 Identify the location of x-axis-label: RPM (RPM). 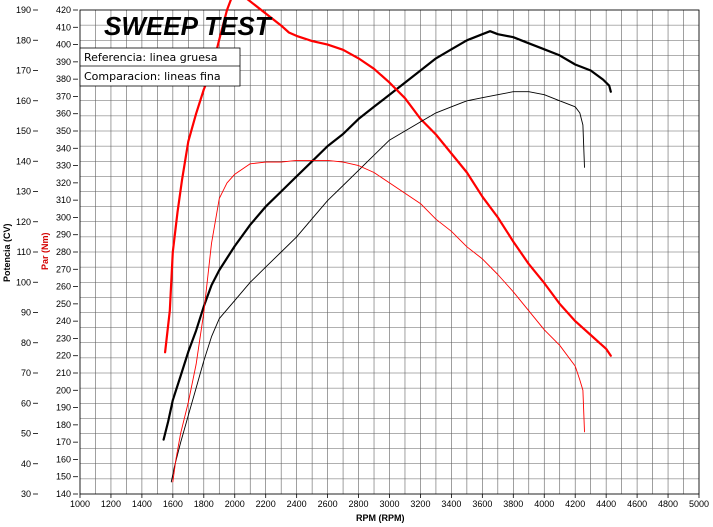
(380, 518).